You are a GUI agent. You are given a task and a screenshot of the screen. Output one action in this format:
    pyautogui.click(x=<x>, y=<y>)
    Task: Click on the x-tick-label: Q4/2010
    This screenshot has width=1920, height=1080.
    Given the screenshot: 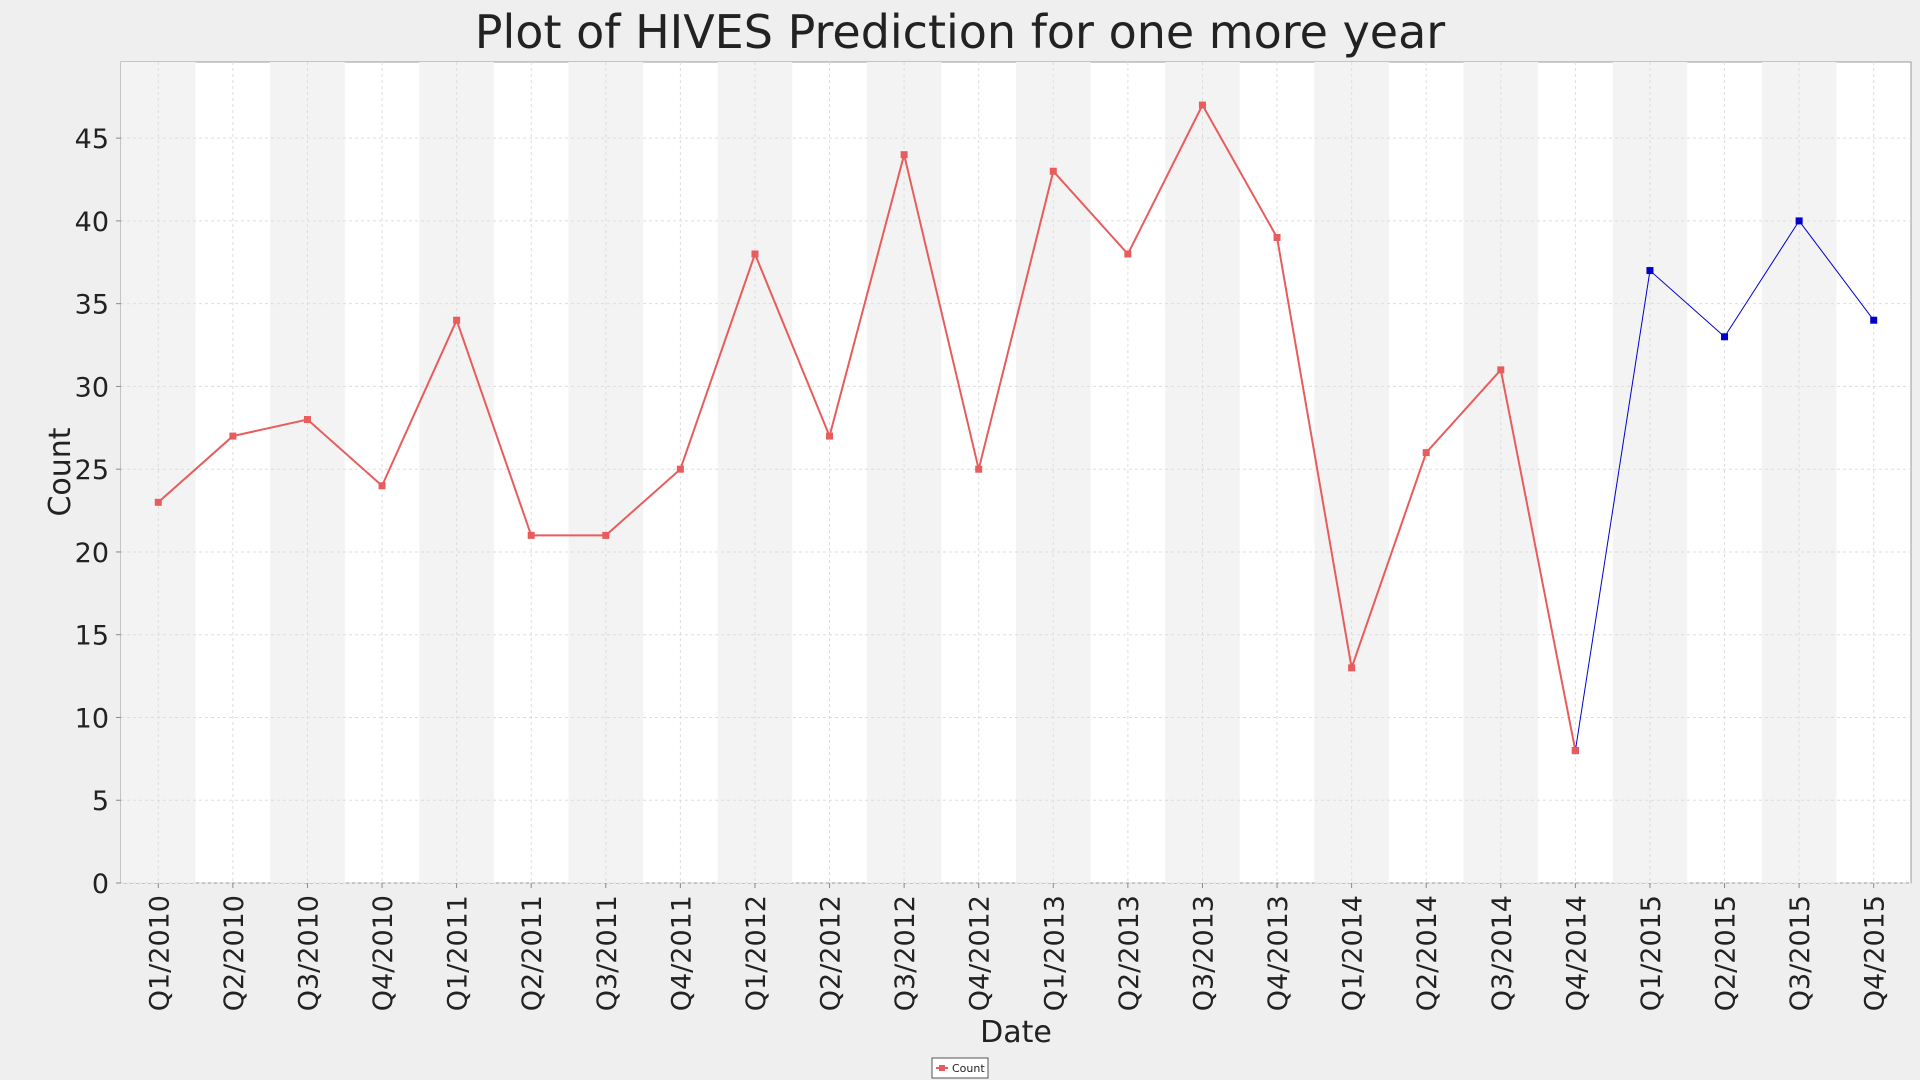 What is the action you would take?
    pyautogui.click(x=383, y=953)
    